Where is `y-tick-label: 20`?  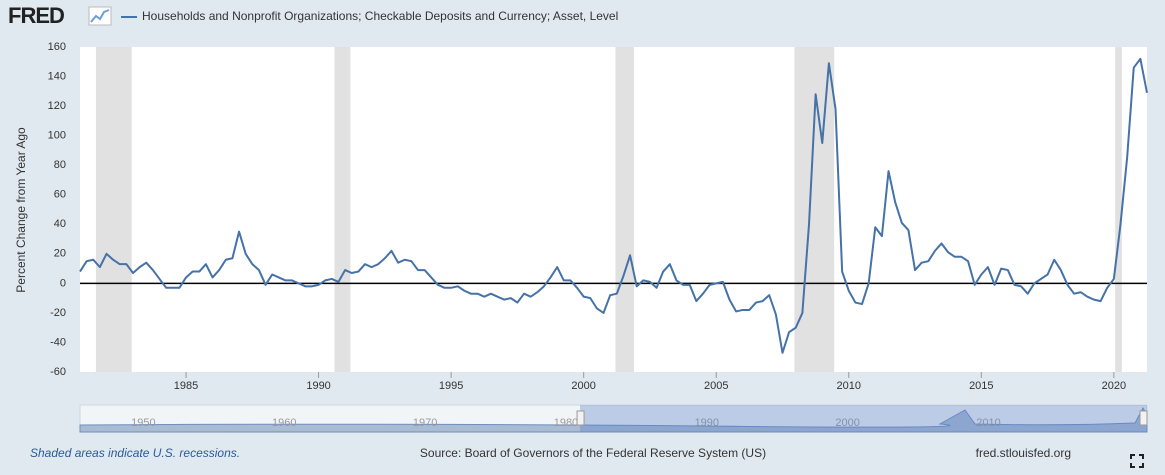 y-tick-label: 20 is located at coordinates (60, 254).